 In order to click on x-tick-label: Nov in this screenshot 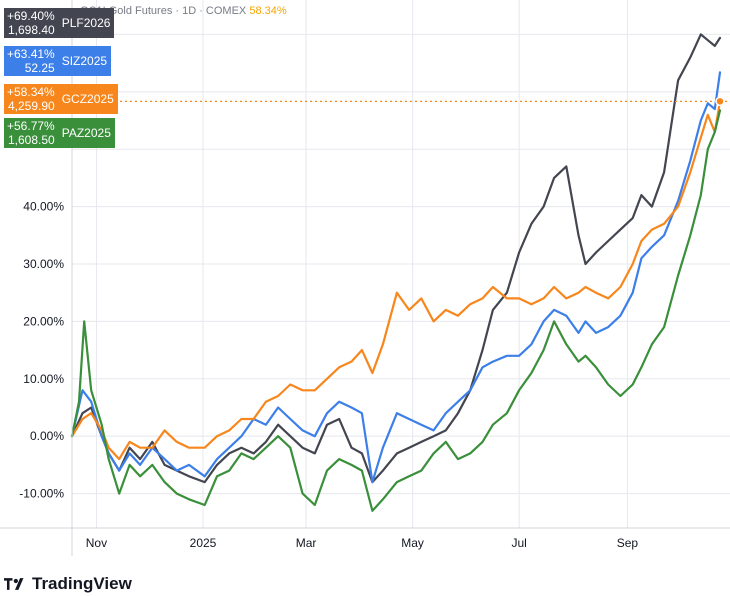, I will do `click(96, 543)`.